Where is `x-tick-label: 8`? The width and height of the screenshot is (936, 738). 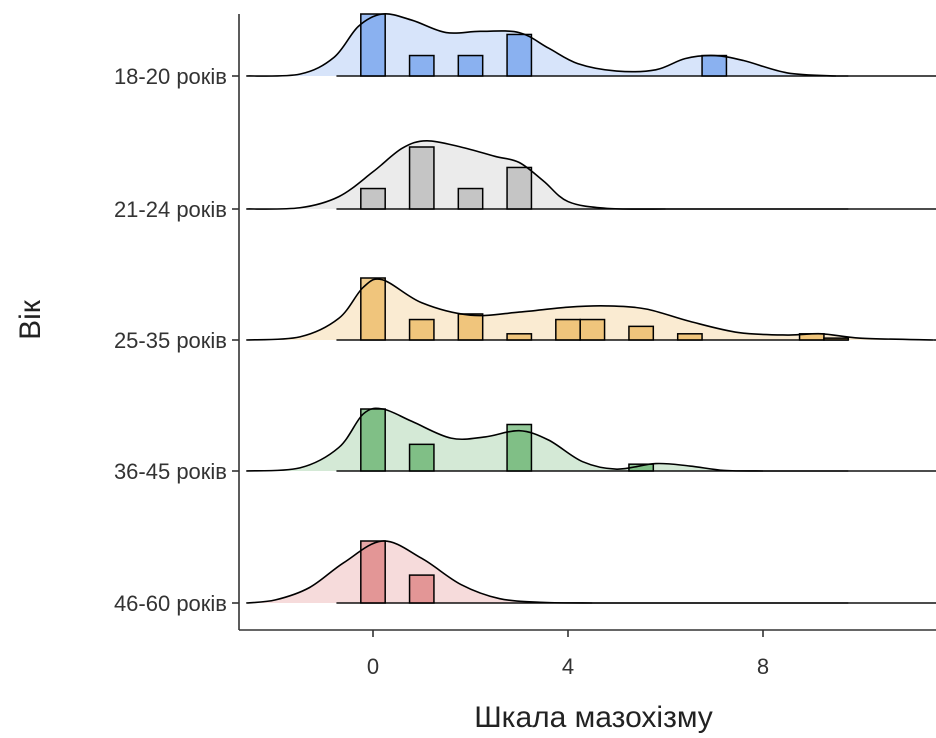
x-tick-label: 8 is located at coordinates (763, 666).